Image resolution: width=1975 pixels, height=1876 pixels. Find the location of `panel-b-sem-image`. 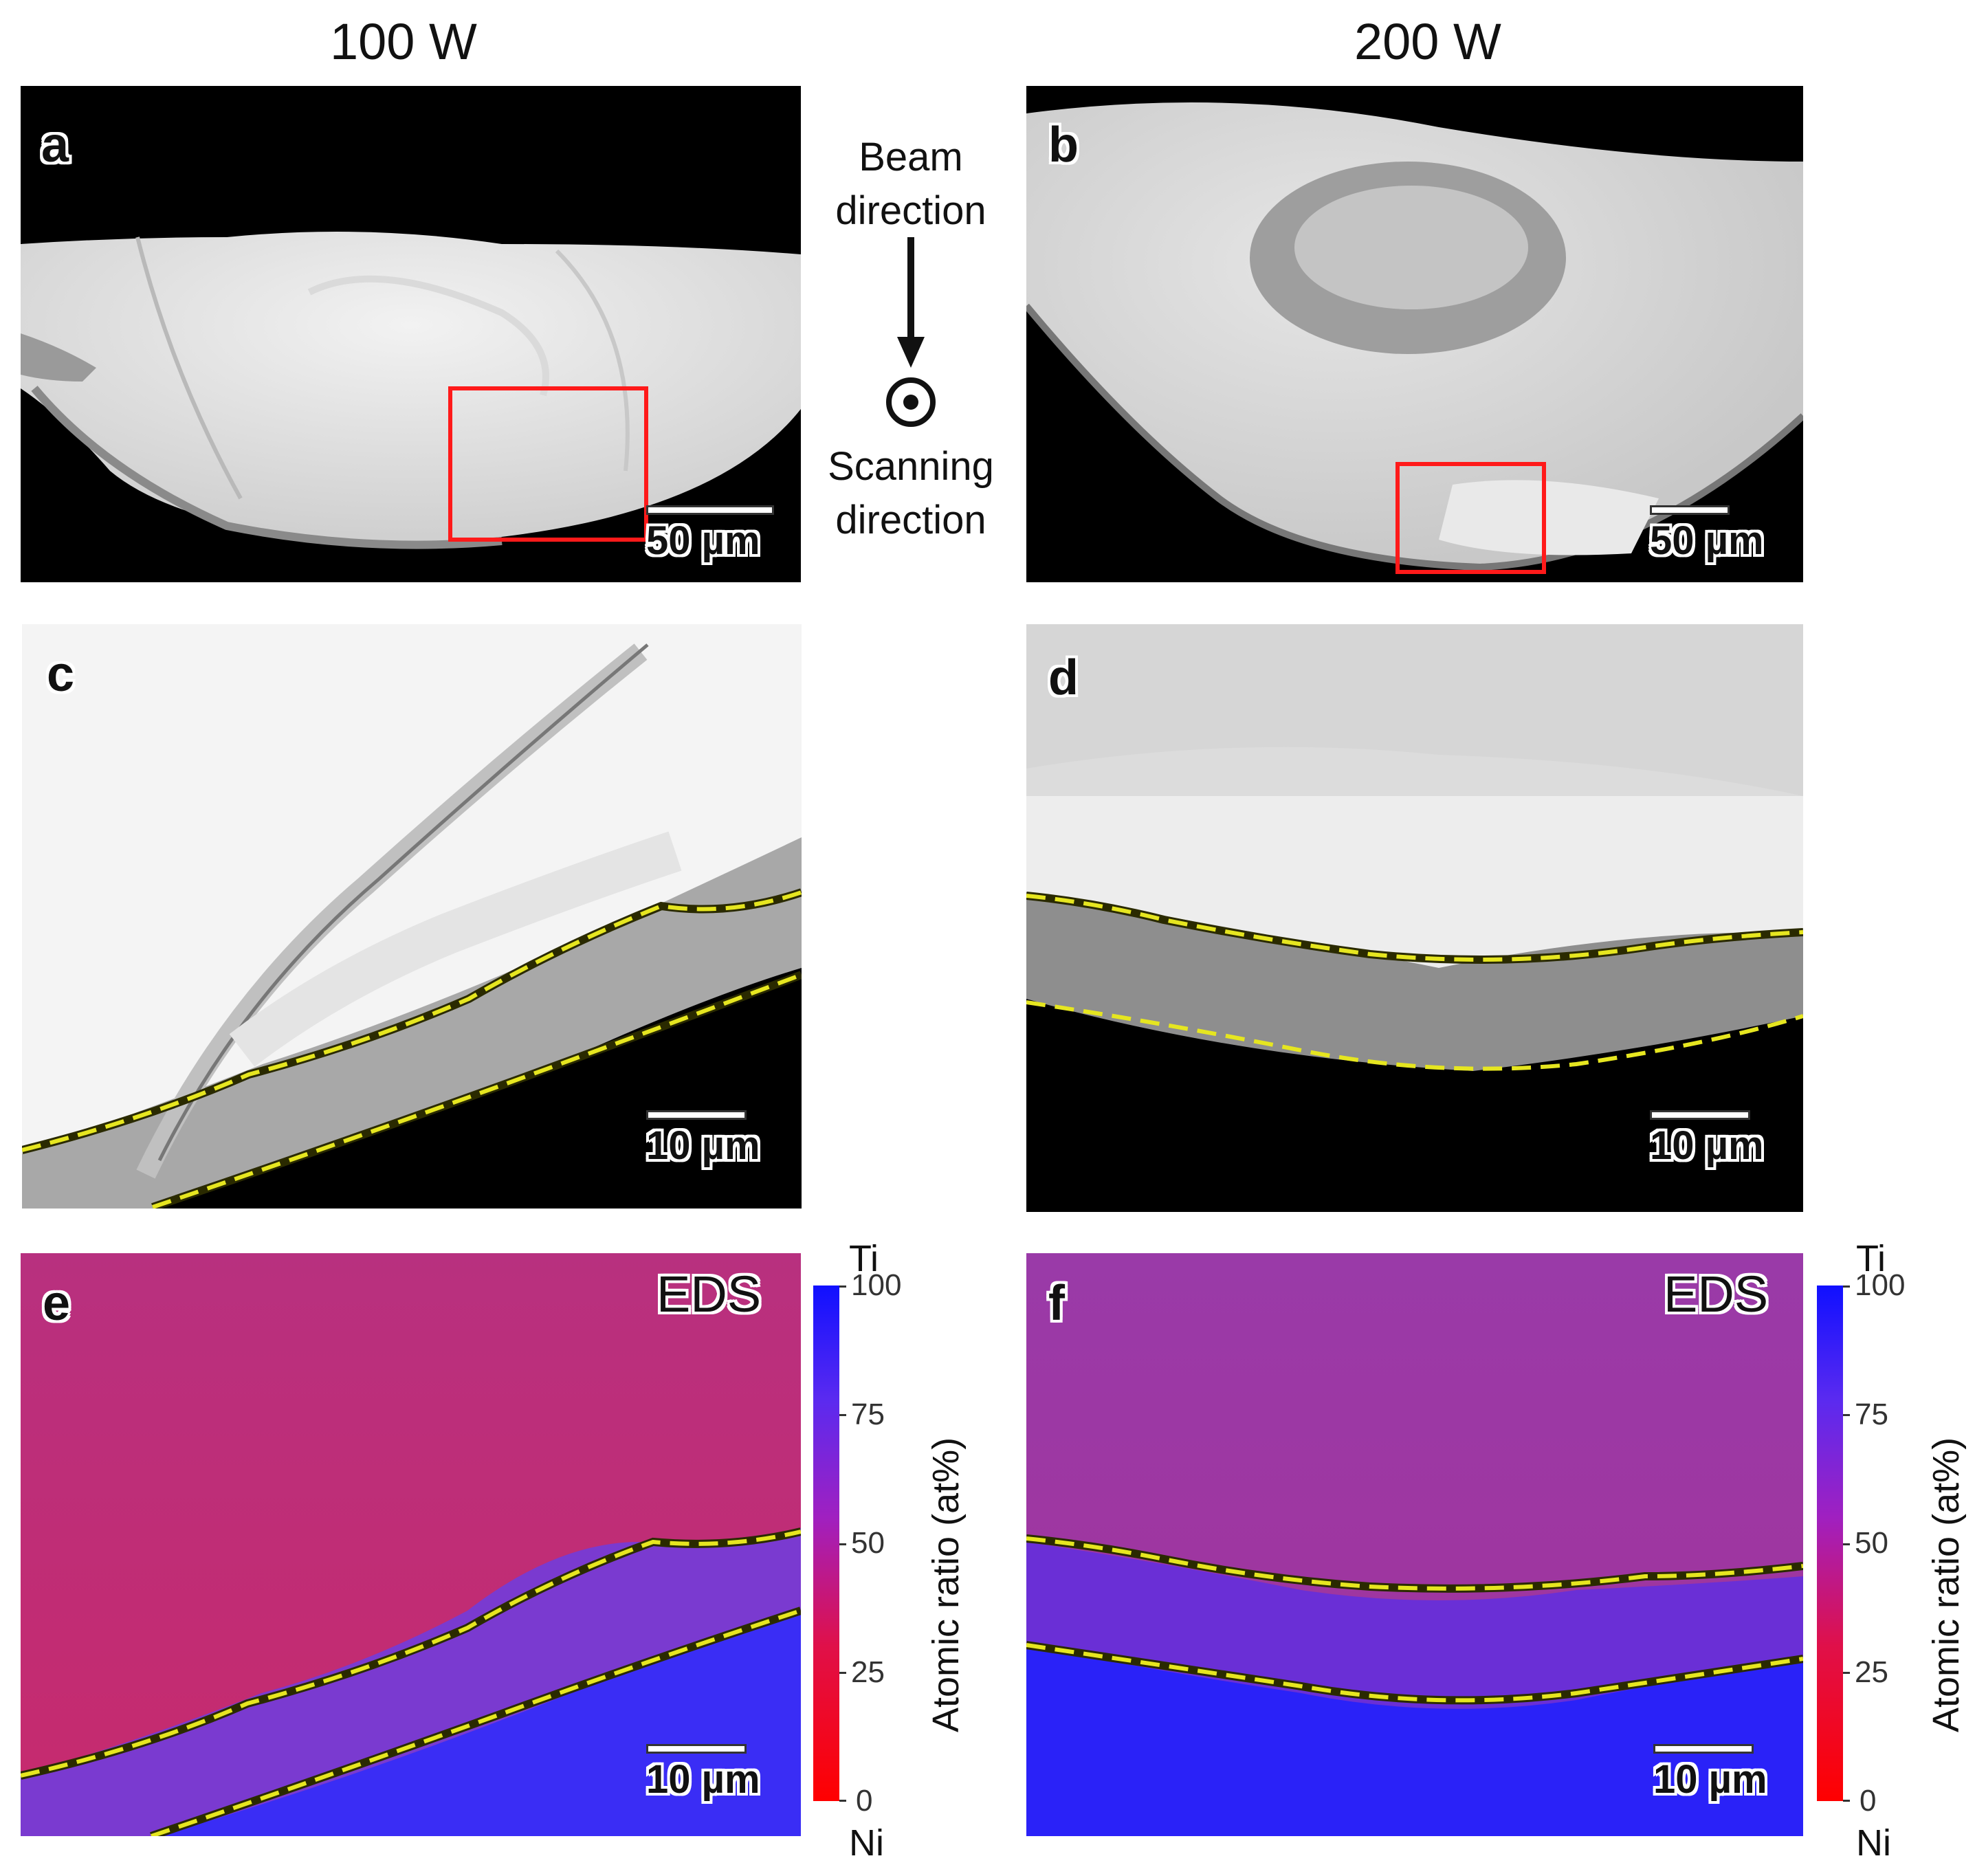

panel-b-sem-image is located at coordinates (1415, 334).